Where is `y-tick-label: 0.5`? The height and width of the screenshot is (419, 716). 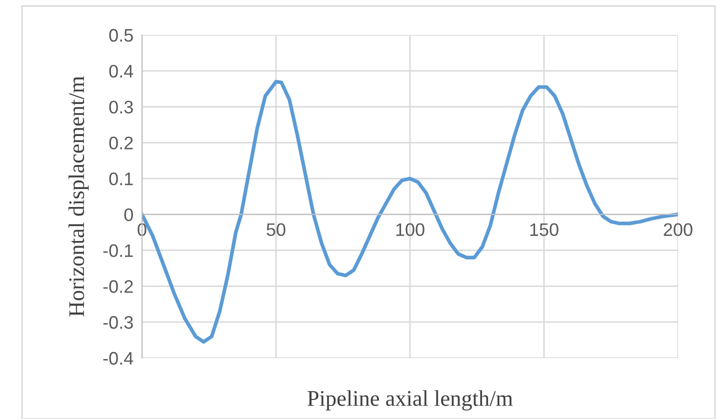
y-tick-label: 0.5 is located at coordinates (121, 35).